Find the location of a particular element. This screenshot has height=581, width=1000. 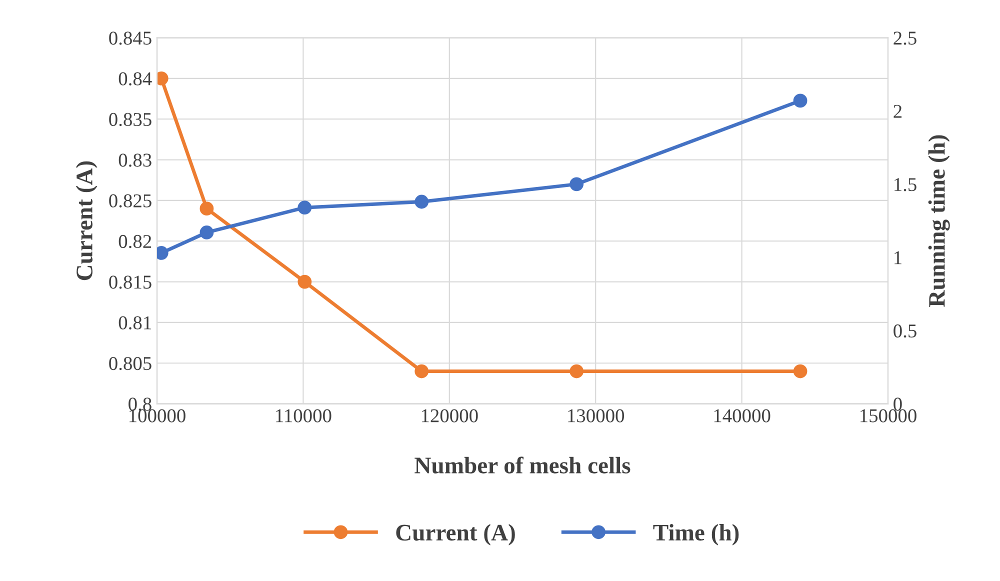

x-tick-label: 130000 is located at coordinates (596, 415).